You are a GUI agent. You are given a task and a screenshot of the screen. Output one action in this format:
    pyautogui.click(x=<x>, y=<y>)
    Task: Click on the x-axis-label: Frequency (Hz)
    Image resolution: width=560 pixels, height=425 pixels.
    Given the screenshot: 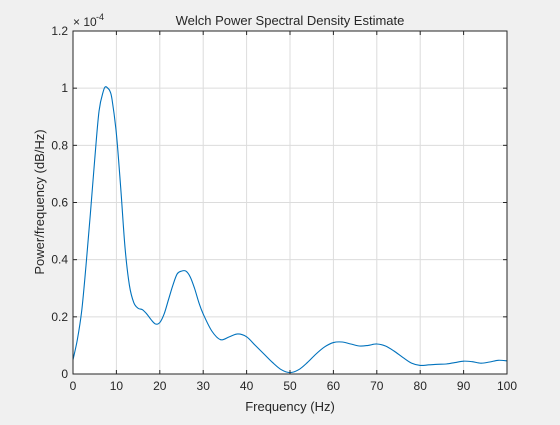 What is the action you would take?
    pyautogui.click(x=290, y=406)
    